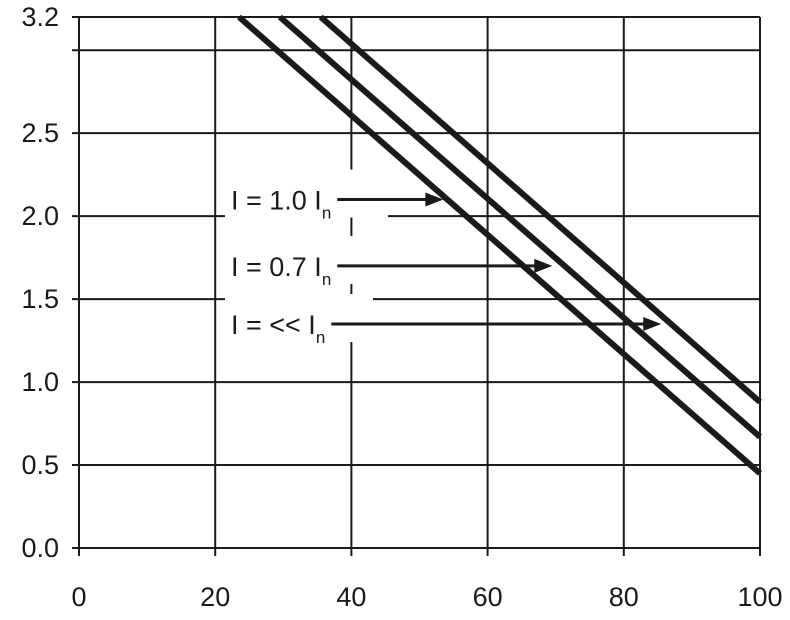  What do you see at coordinates (40, 17) in the screenshot?
I see `y-tick-label: 3.2` at bounding box center [40, 17].